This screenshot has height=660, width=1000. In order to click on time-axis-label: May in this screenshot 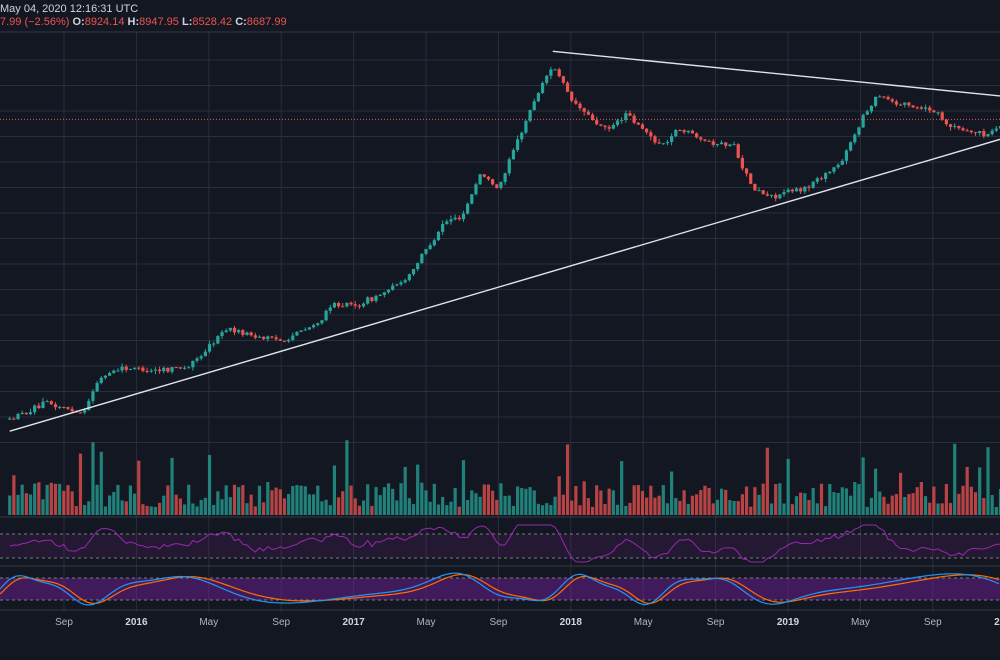, I will do `click(643, 622)`.